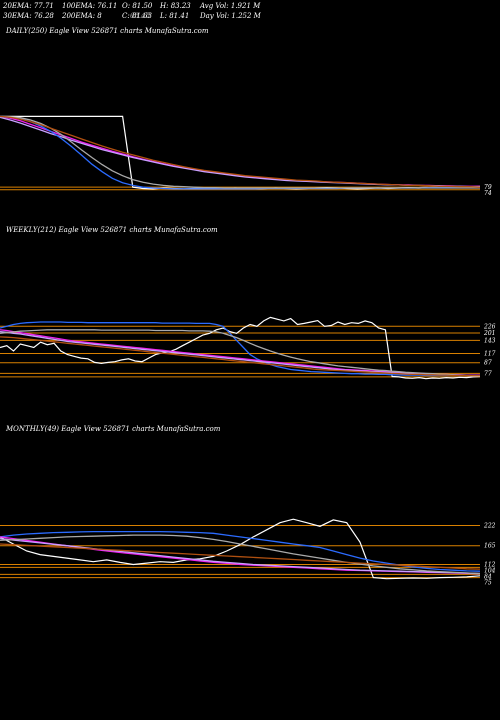 This screenshot has width=500, height=720. I want to click on monthly-price-label-5: 75, so click(488, 583).